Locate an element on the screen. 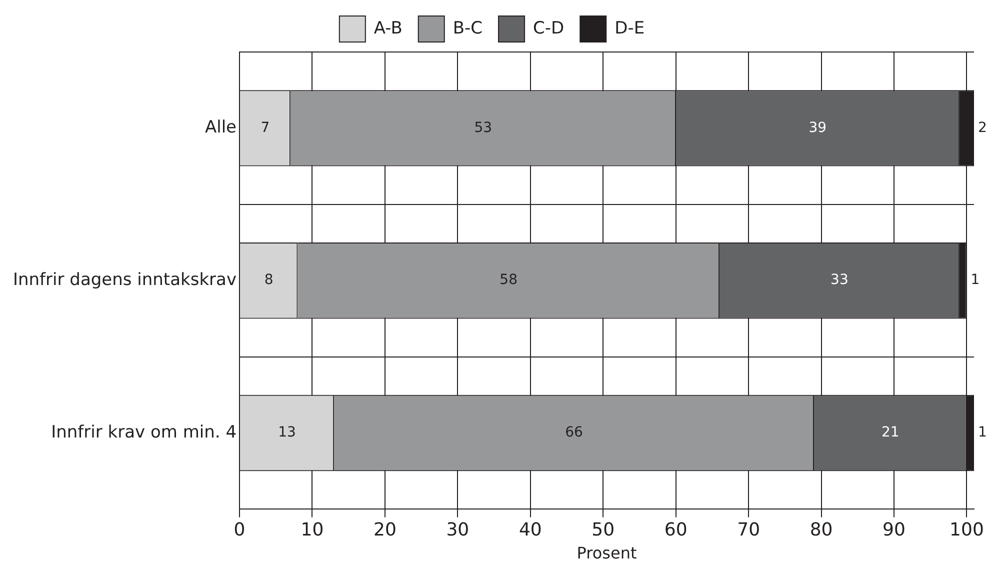 The image size is (998, 568). x-axis-title: Prosent is located at coordinates (606, 553).